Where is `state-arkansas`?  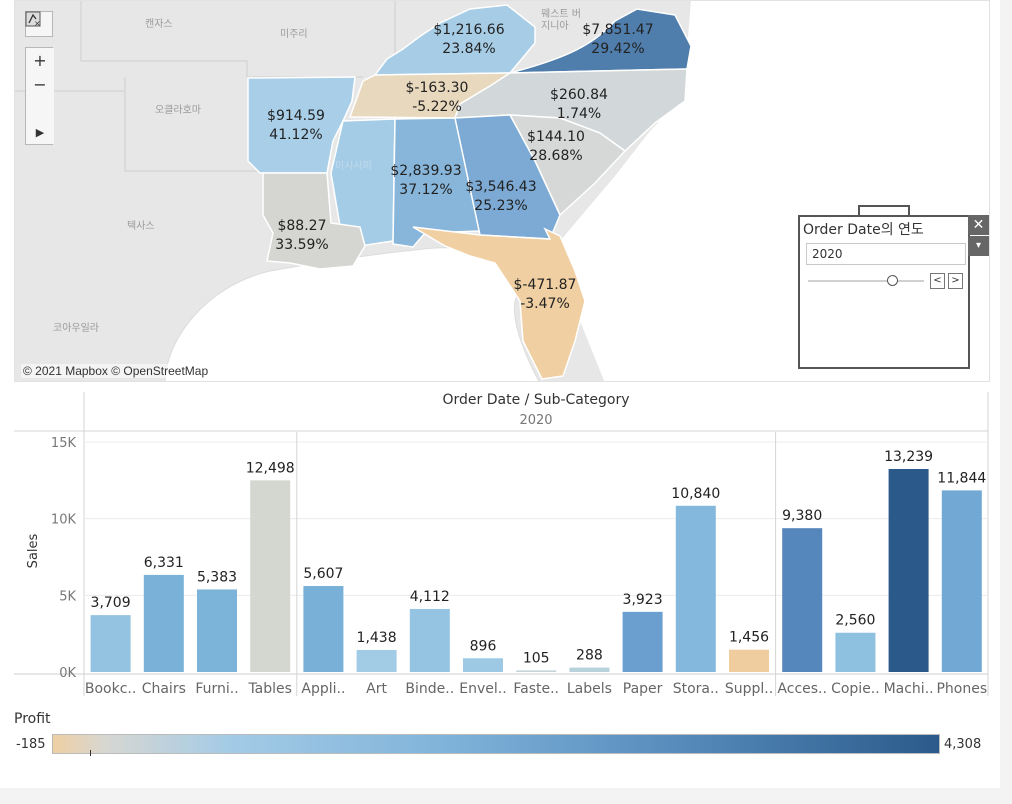
state-arkansas is located at coordinates (301, 125).